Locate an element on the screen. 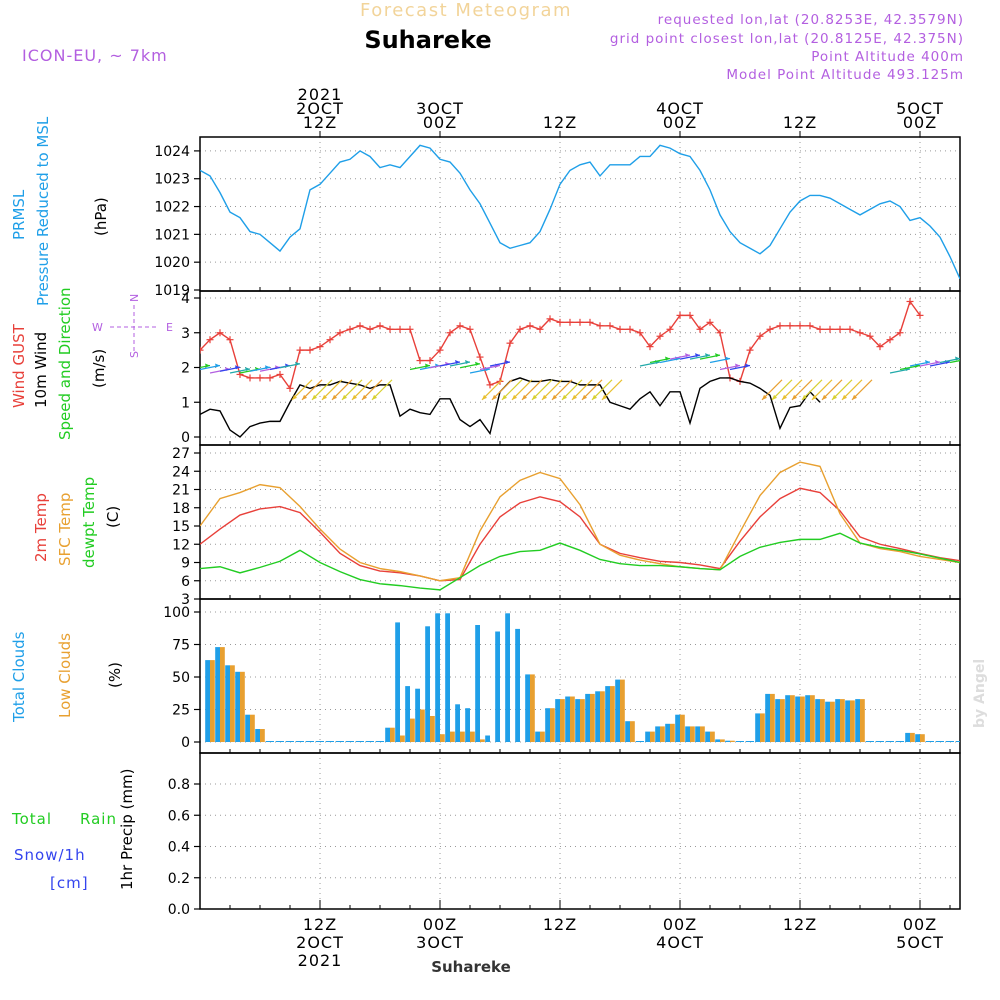  wind-gust-label: Wind GUST is located at coordinates (19, 365).